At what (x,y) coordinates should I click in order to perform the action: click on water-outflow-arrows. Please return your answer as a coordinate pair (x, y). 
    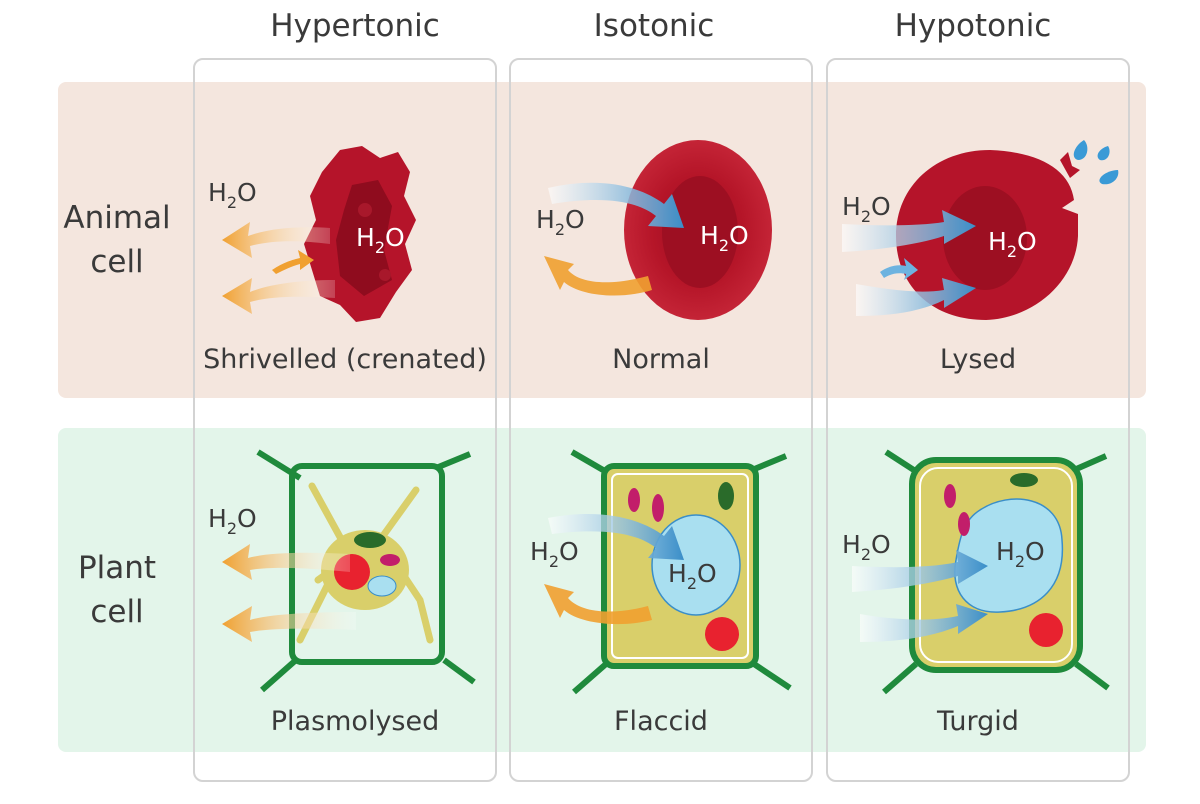
    Looking at the image, I should click on (278, 268).